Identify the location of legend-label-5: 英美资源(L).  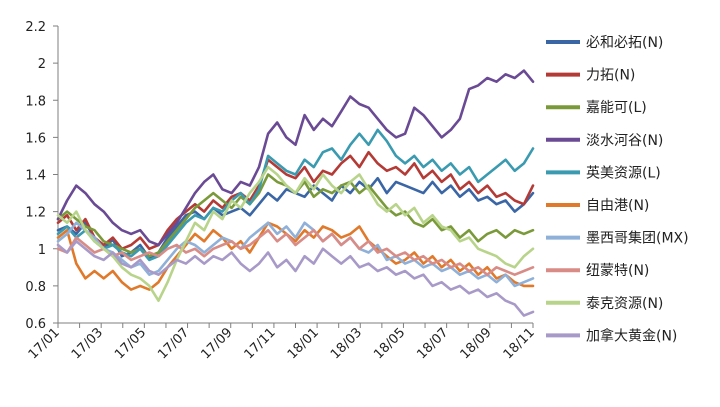
(623, 172).